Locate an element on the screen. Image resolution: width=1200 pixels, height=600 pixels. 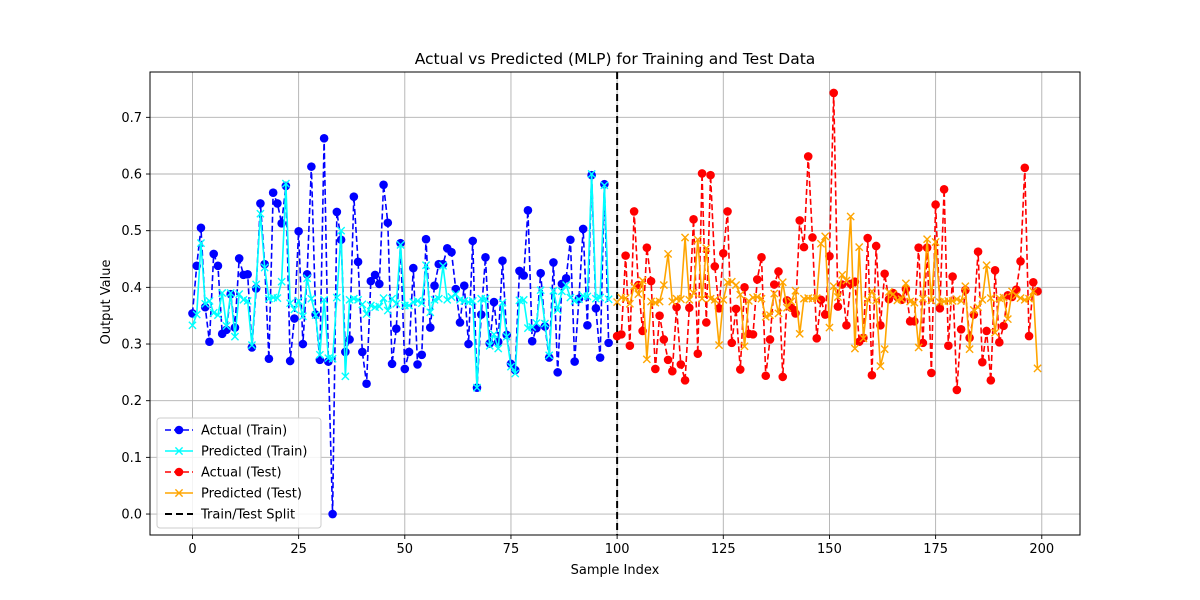
x-tick-label: 25 is located at coordinates (298, 549).